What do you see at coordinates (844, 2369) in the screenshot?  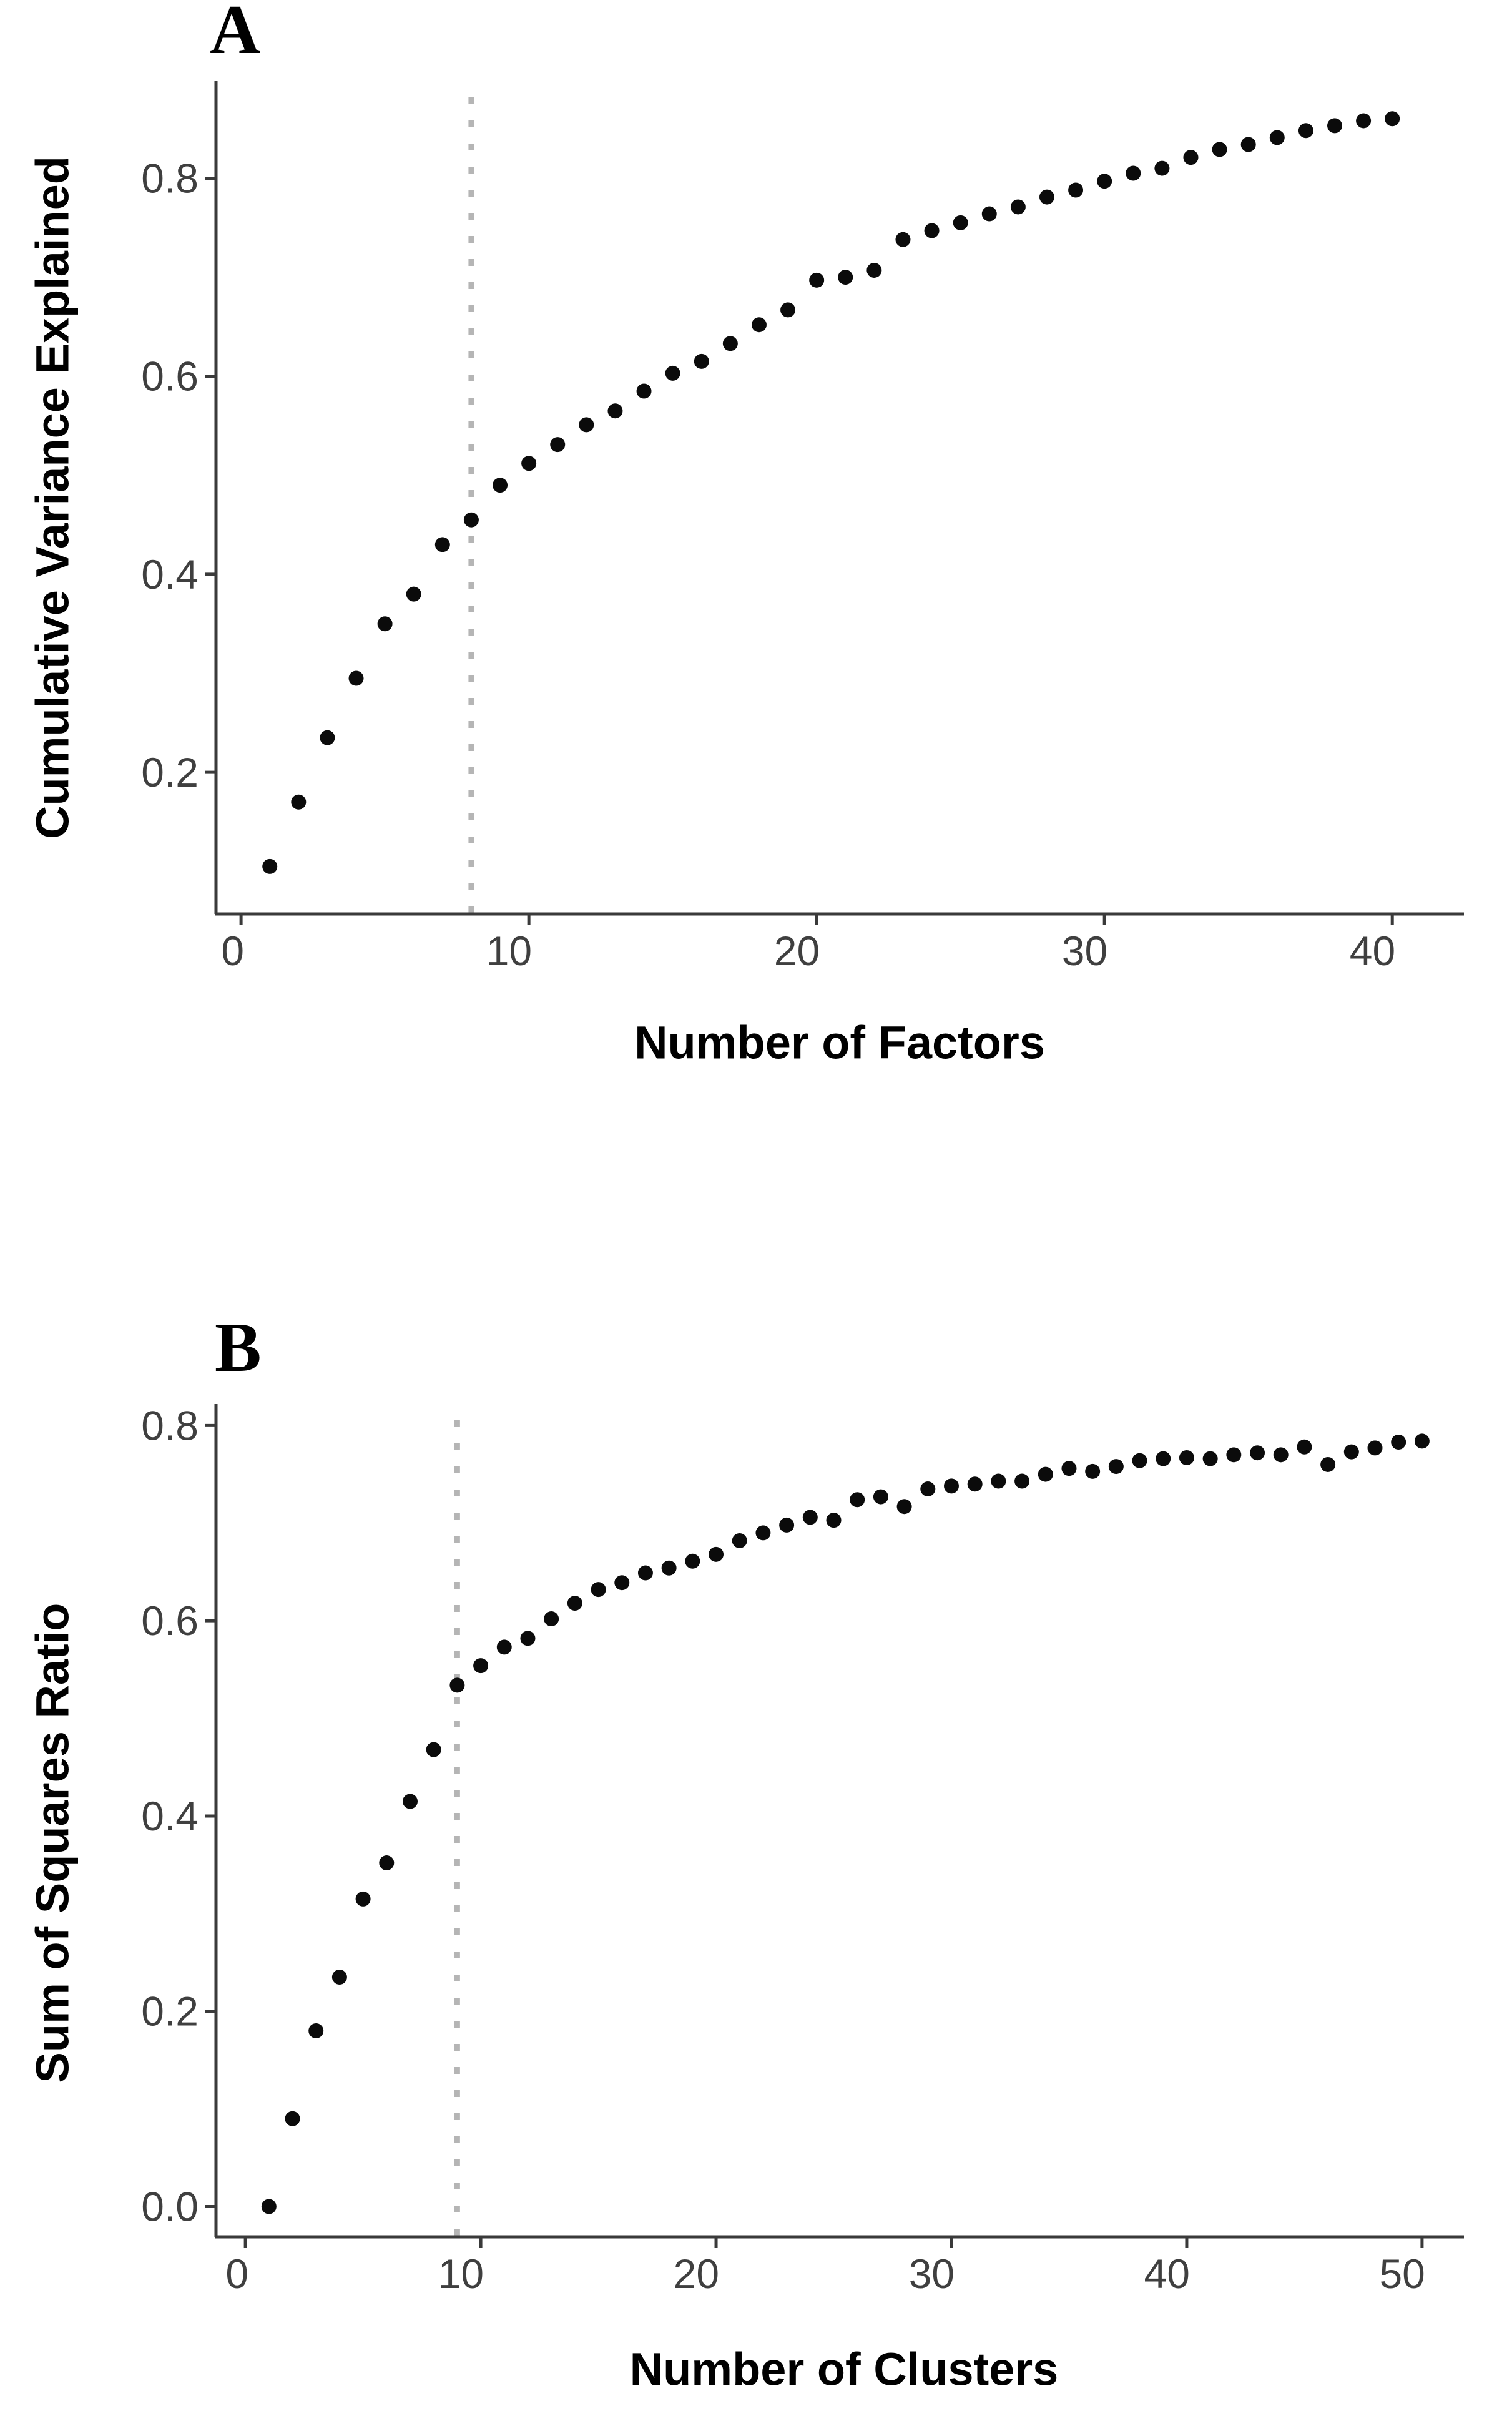 I see `x-axis-title-b: Number of Clusters` at bounding box center [844, 2369].